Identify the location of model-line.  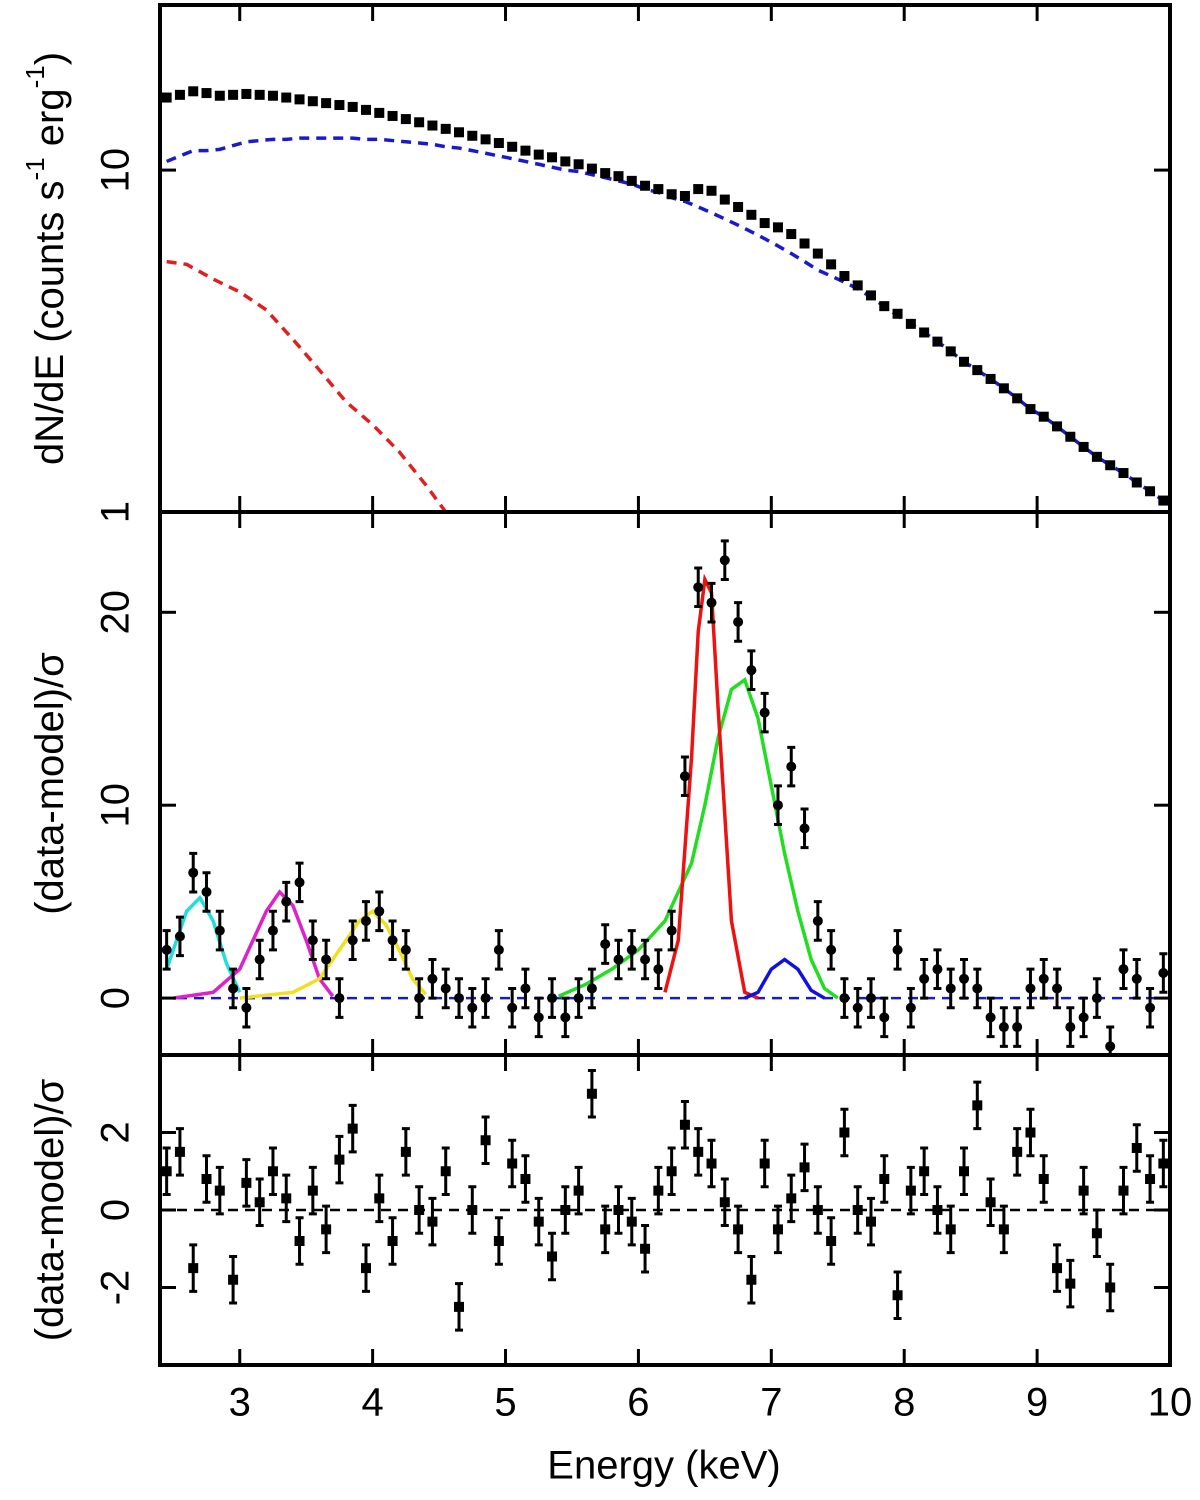
(785, 978).